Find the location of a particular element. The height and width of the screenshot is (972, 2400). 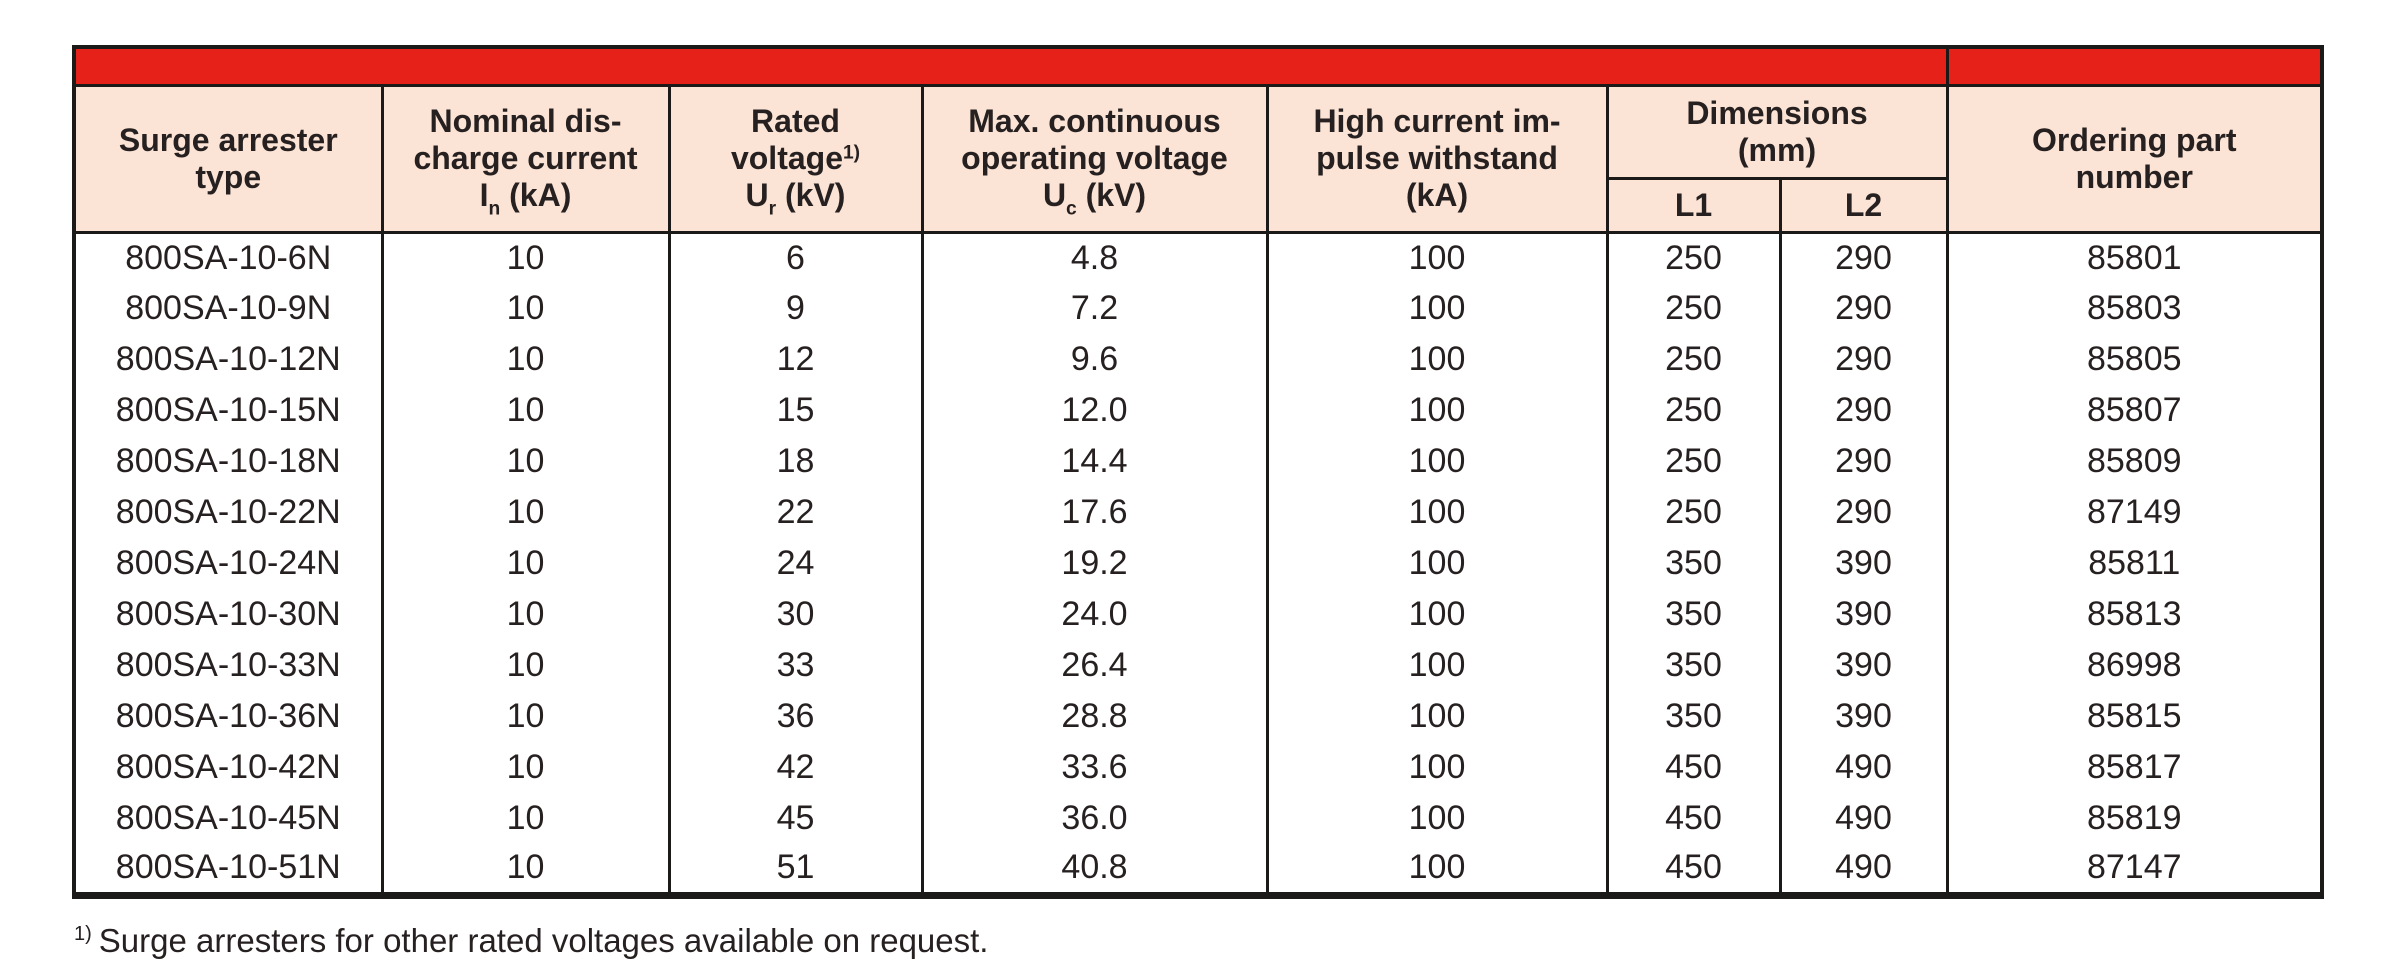

cell-type: 800SA-10-30N is located at coordinates (228, 614).